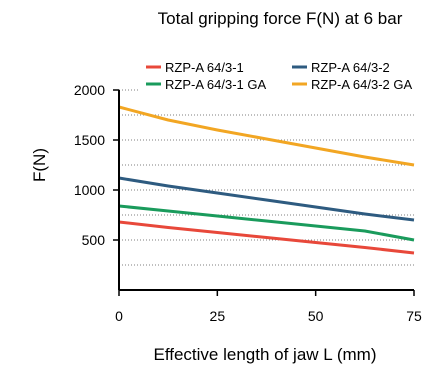 This screenshot has height=369, width=443. What do you see at coordinates (39, 165) in the screenshot?
I see `y-axis-label: F(N)` at bounding box center [39, 165].